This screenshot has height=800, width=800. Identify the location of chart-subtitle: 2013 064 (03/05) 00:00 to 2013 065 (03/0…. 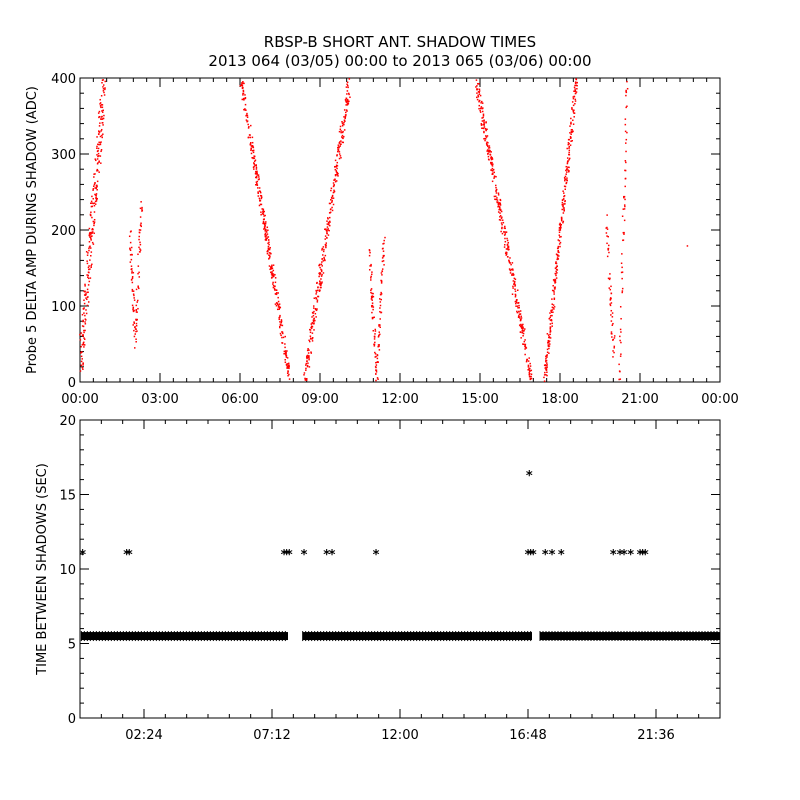
(400, 61).